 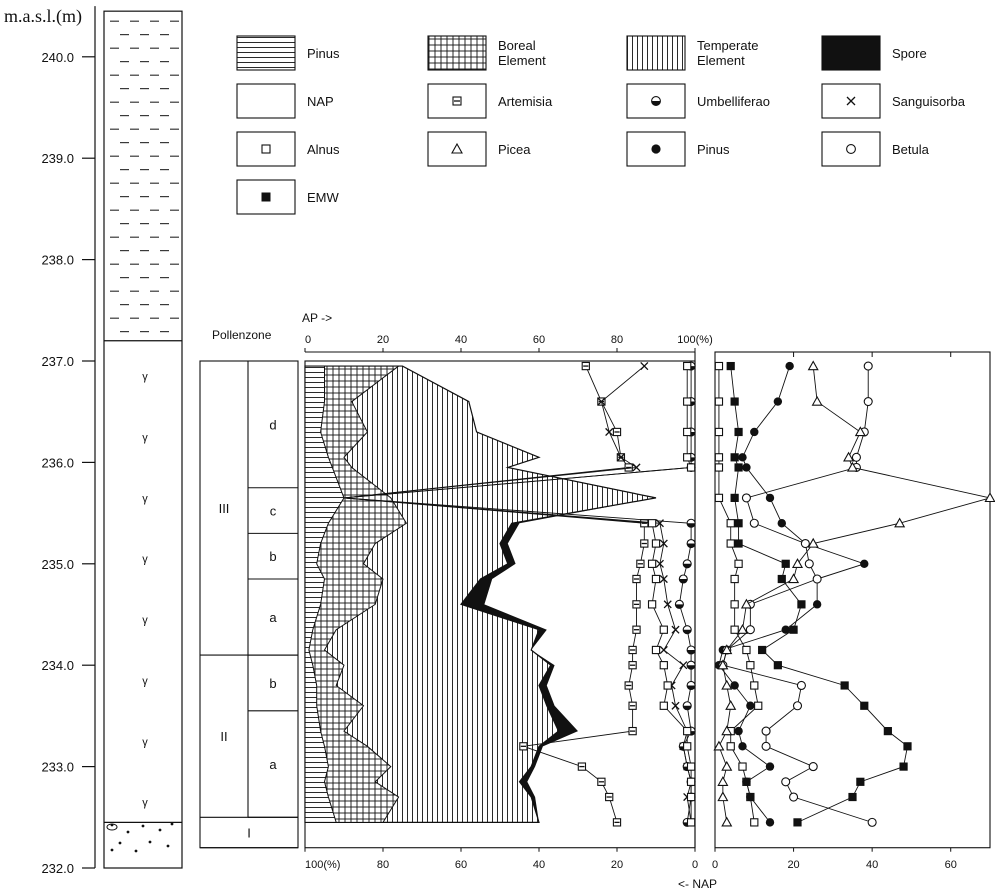 What do you see at coordinates (57, 767) in the screenshot?
I see `y-tick-label: 233.0` at bounding box center [57, 767].